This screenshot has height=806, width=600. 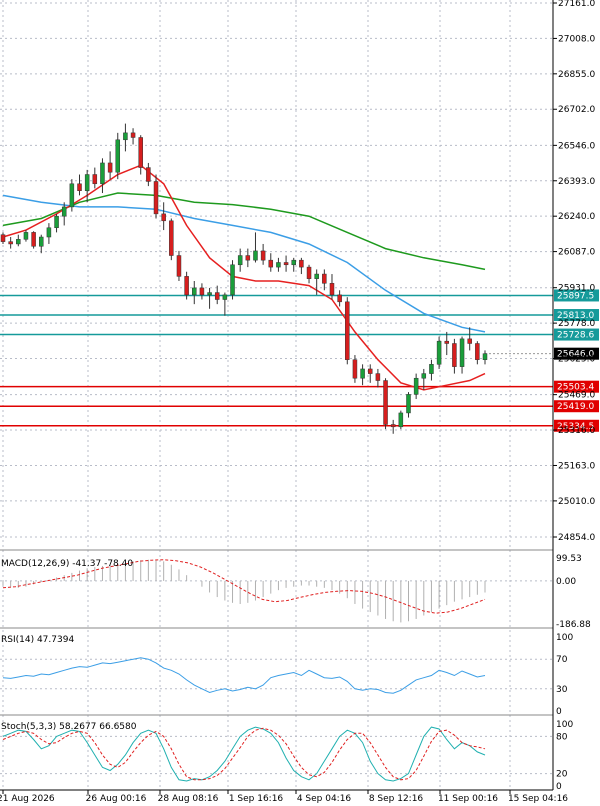 I want to click on price-tick-label: 26240.0, so click(x=576, y=217).